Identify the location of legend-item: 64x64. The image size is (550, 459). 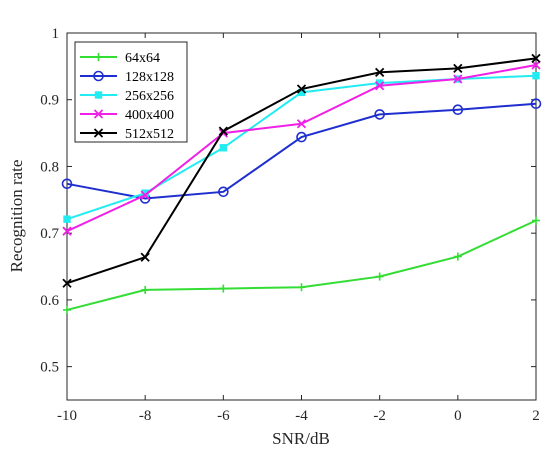
(120, 58).